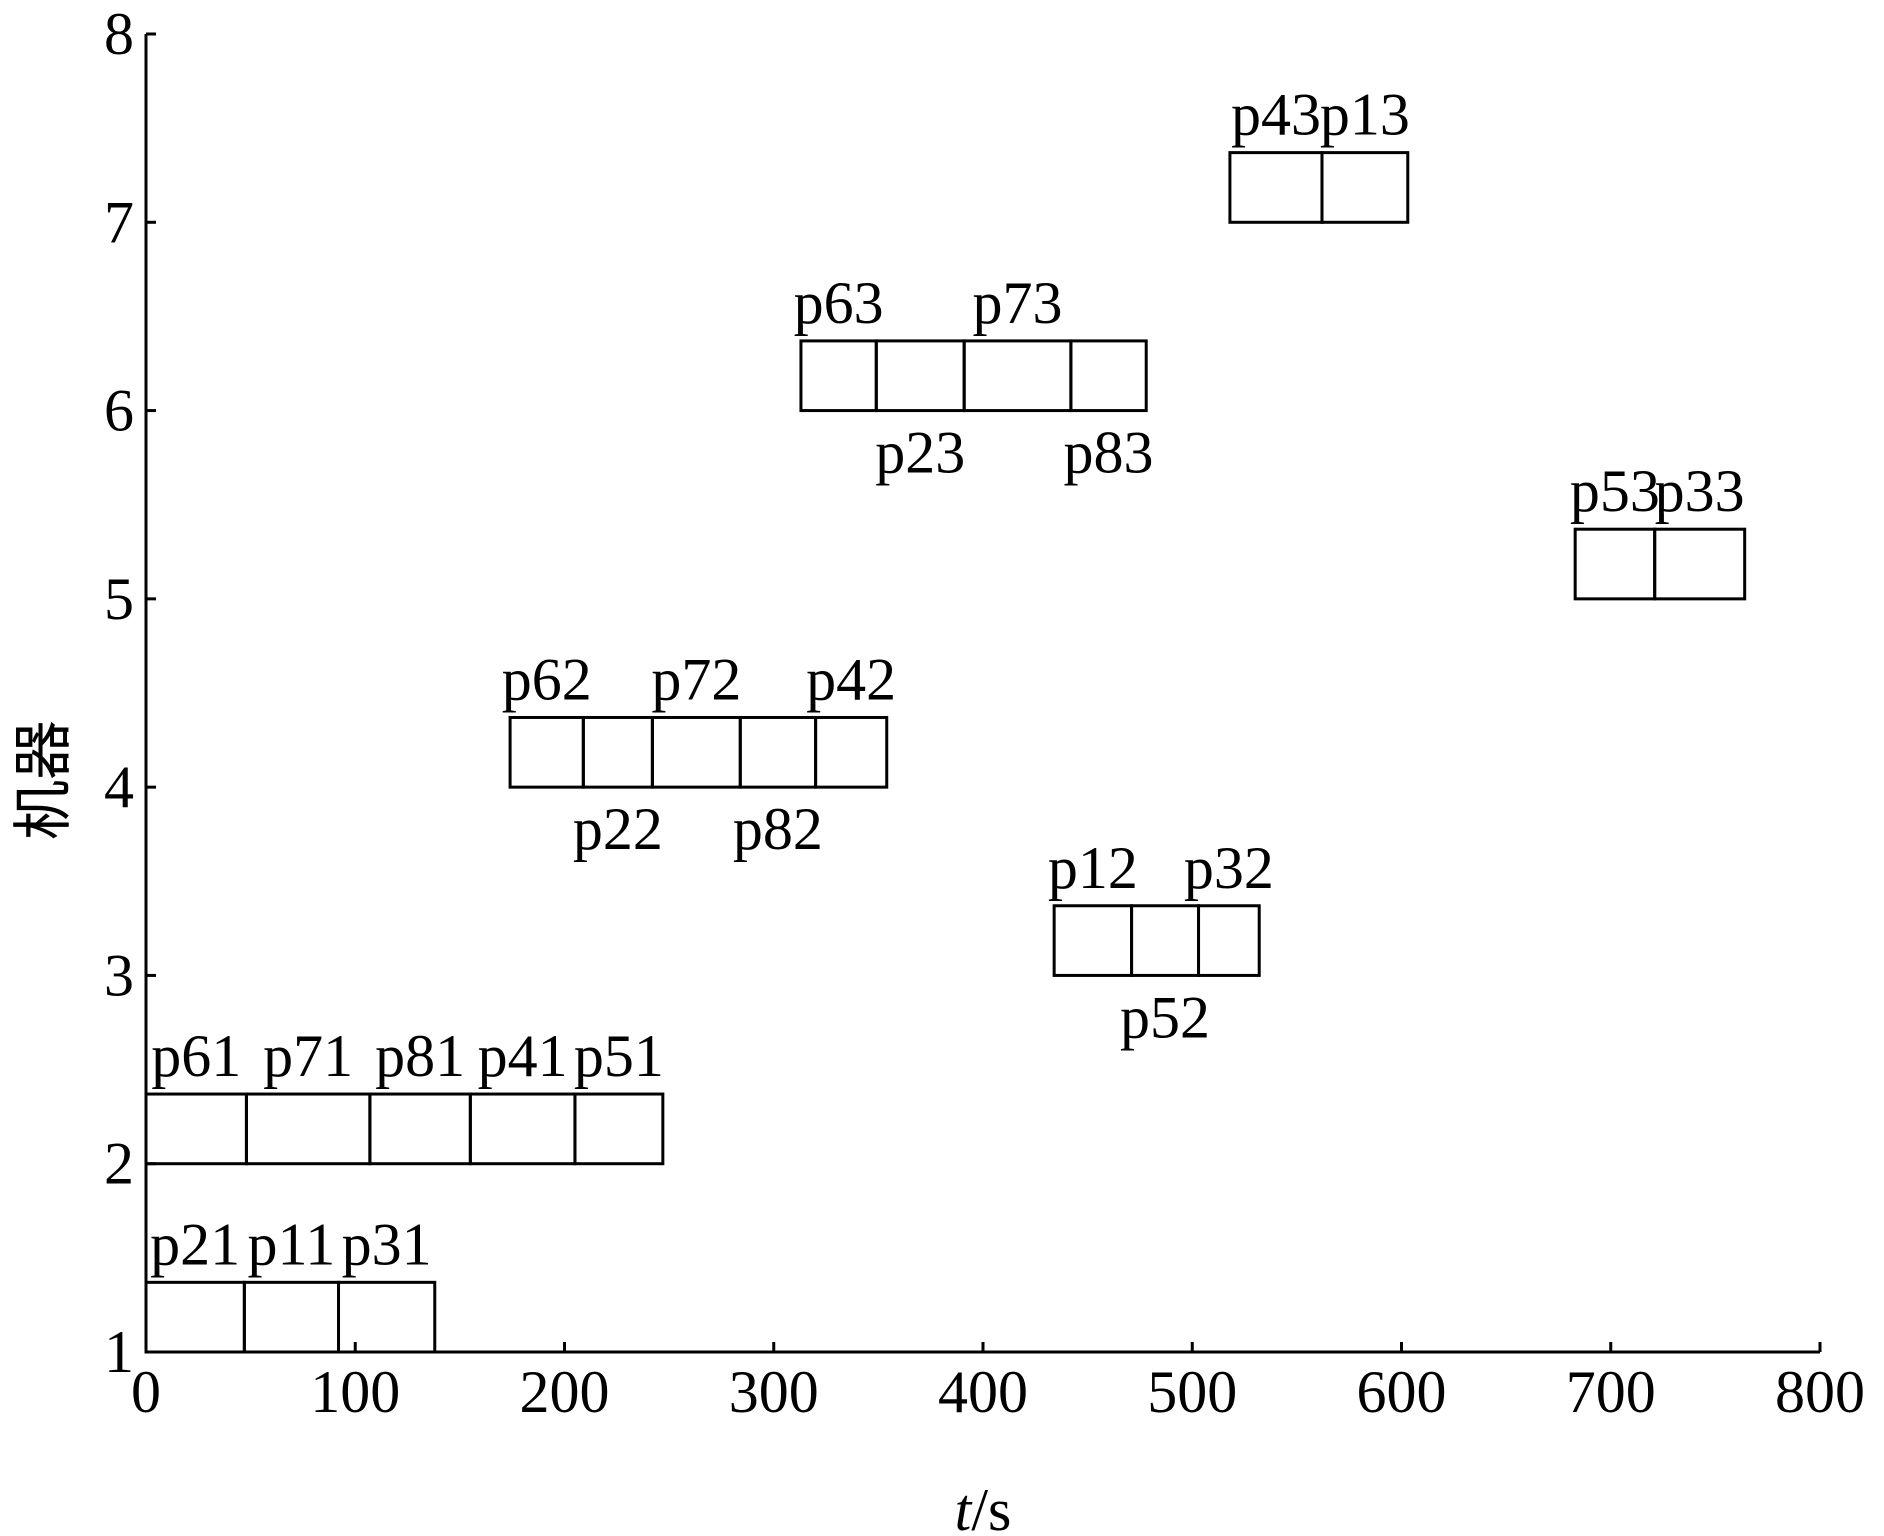  Describe the element at coordinates (195, 1244) in the screenshot. I see `task-label: p21` at that location.